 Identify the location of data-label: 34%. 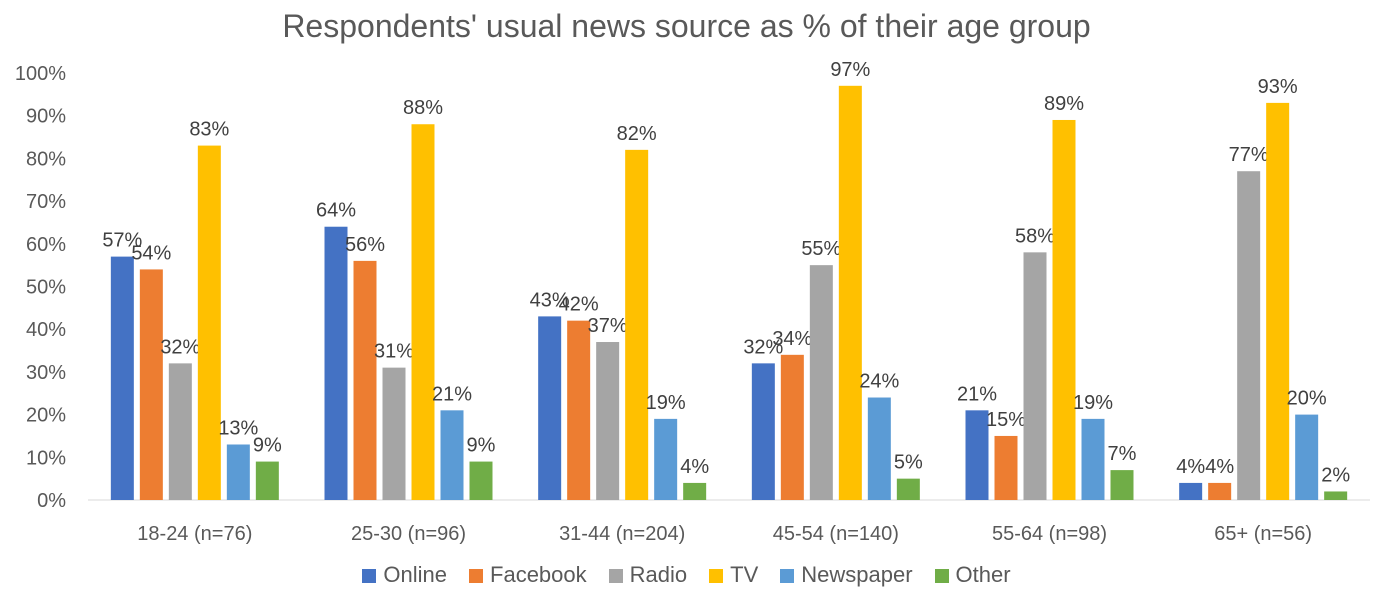
(792, 339).